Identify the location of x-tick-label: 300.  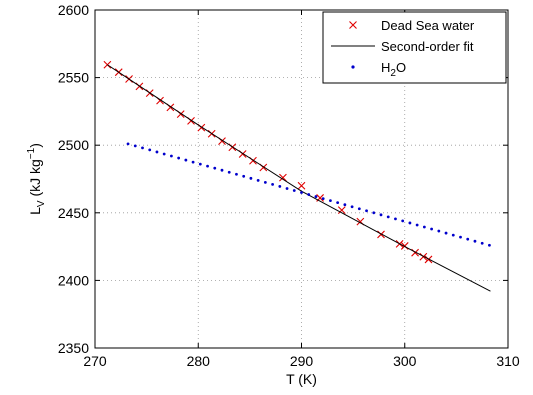
(405, 361).